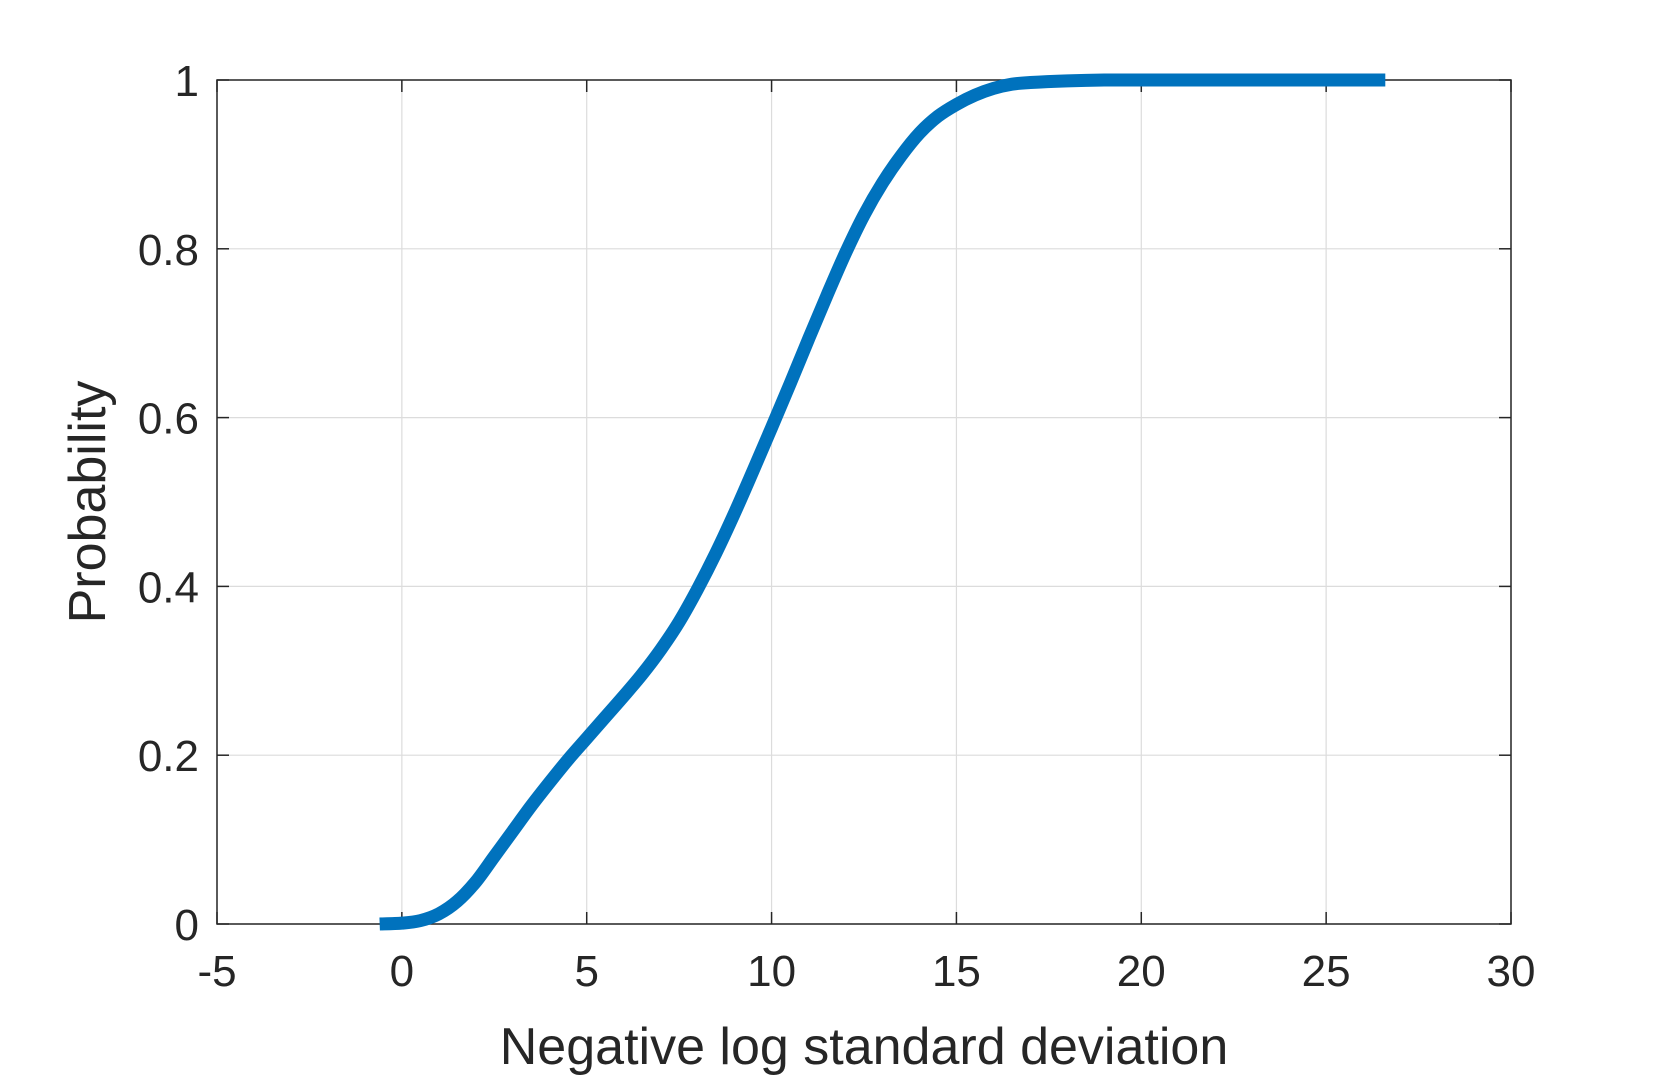 The image size is (1661, 1075). Describe the element at coordinates (1141, 971) in the screenshot. I see `x-tick-label: 20` at that location.